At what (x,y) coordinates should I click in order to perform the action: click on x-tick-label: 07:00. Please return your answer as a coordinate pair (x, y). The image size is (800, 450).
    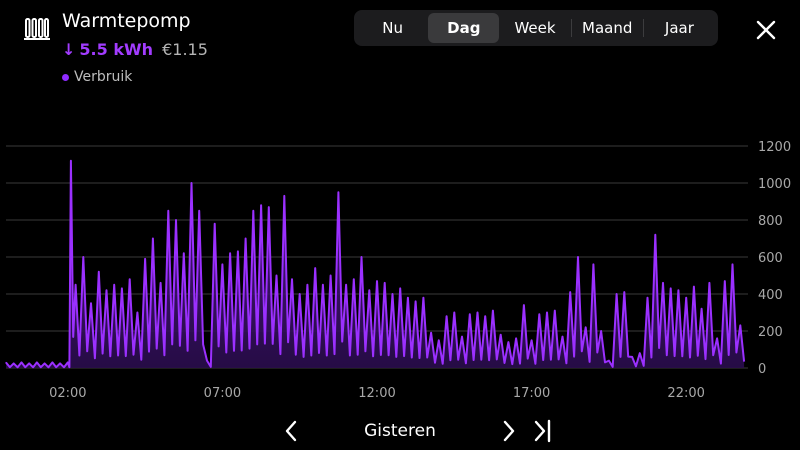
    Looking at the image, I should click on (222, 393).